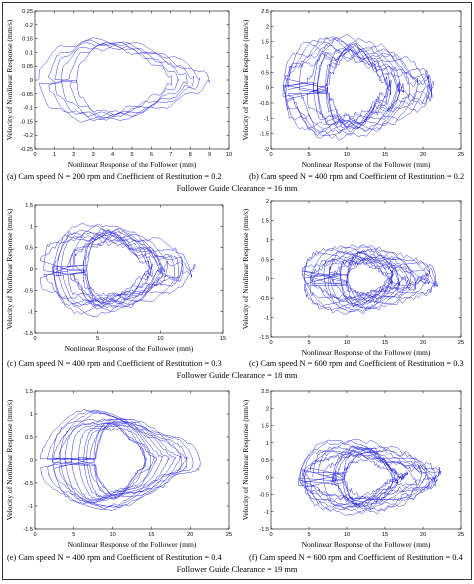 This screenshot has height=584, width=474. What do you see at coordinates (73, 155) in the screenshot?
I see `x-tick-label: 2` at bounding box center [73, 155].